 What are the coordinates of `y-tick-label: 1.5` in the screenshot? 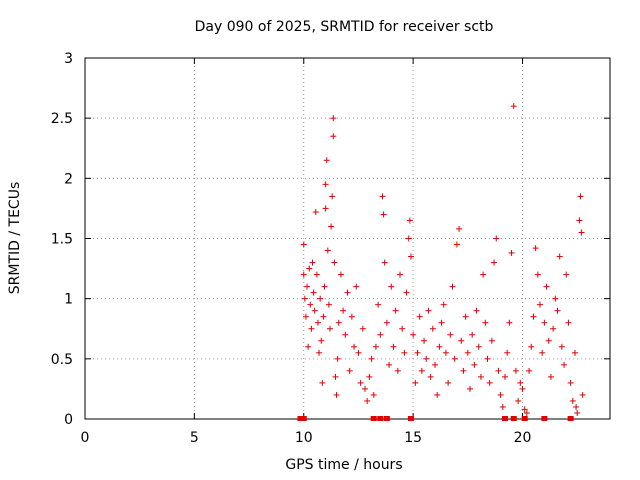 It's located at (62, 240).